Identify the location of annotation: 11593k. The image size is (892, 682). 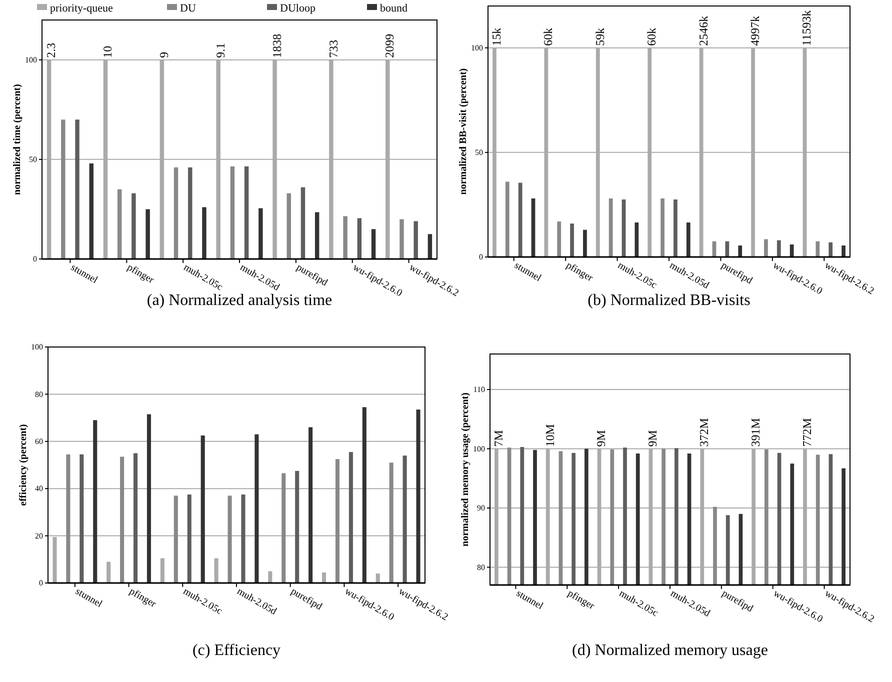
(807, 28).